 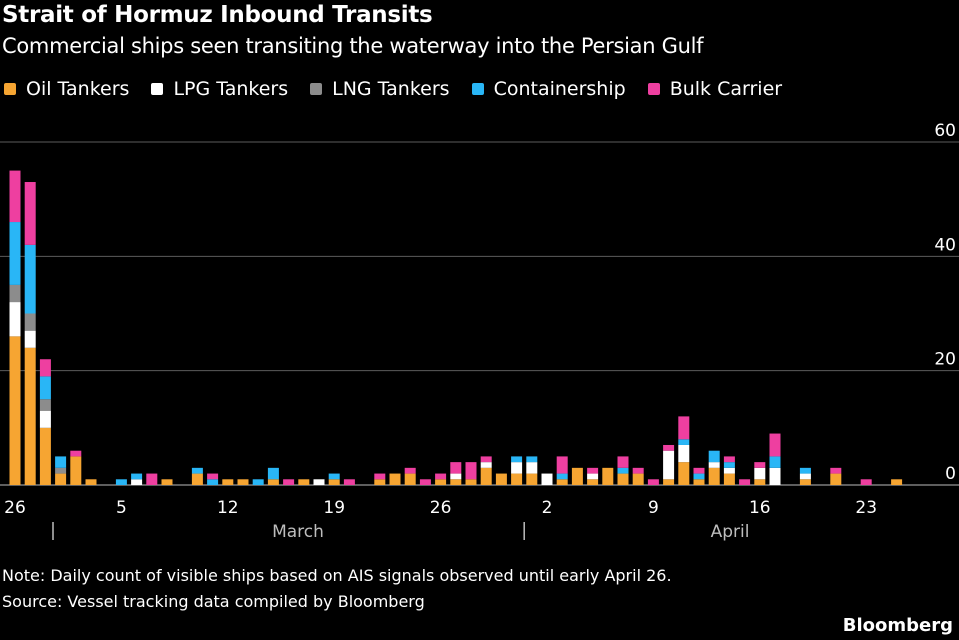 I want to click on x-tick-label: 9, so click(x=653, y=508).